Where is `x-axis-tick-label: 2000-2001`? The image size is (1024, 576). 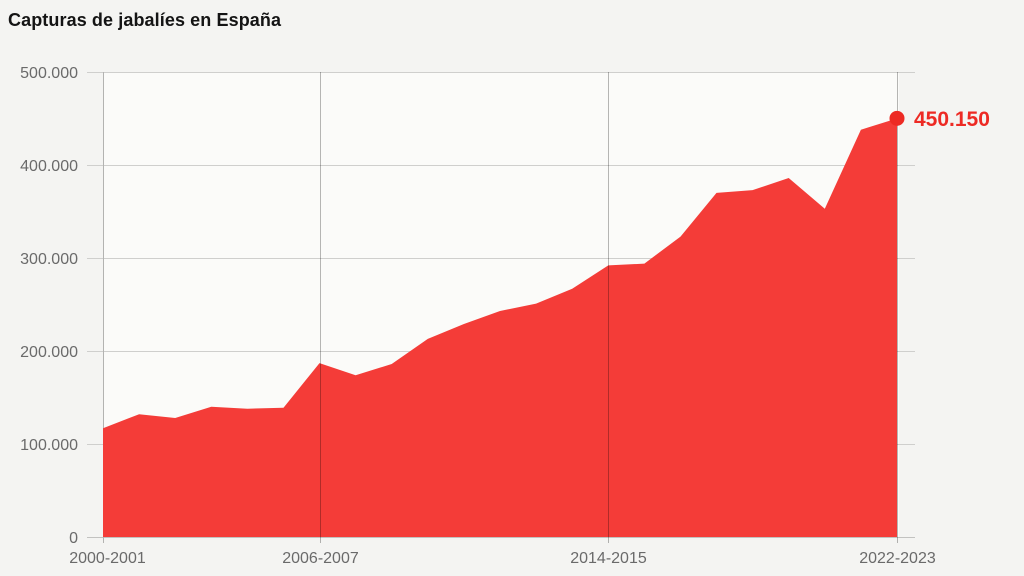
x-axis-tick-label: 2000-2001 is located at coordinates (107, 558).